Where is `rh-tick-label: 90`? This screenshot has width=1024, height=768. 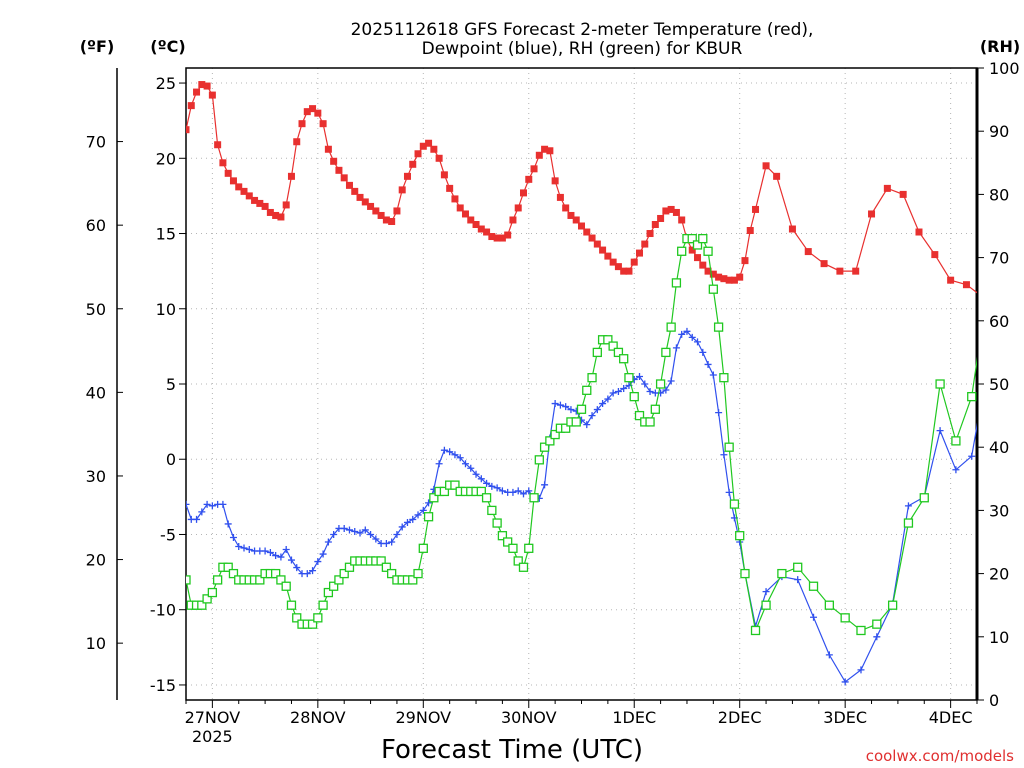 rh-tick-label: 90 is located at coordinates (999, 131).